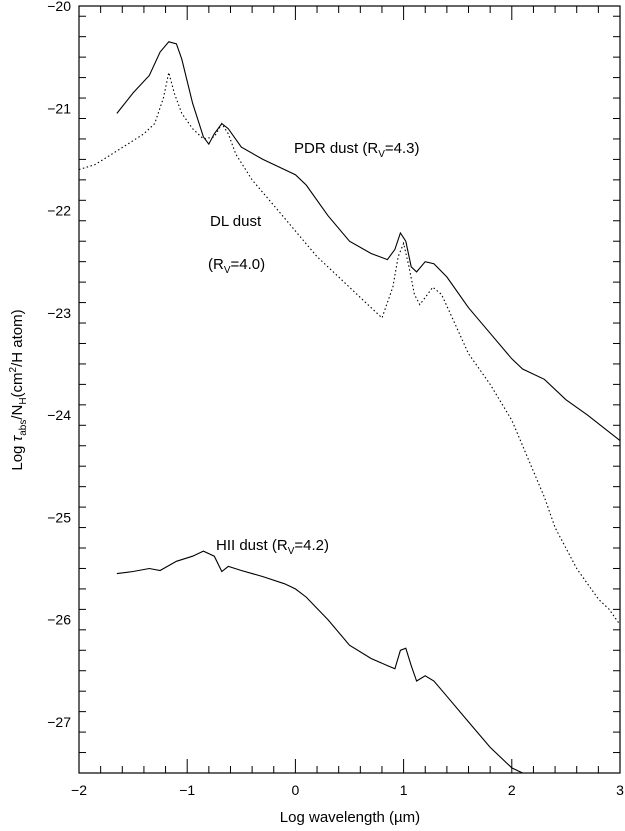 The height and width of the screenshot is (831, 625). Describe the element at coordinates (17, 412) in the screenshot. I see `y-axis-title-mid: /N` at that location.